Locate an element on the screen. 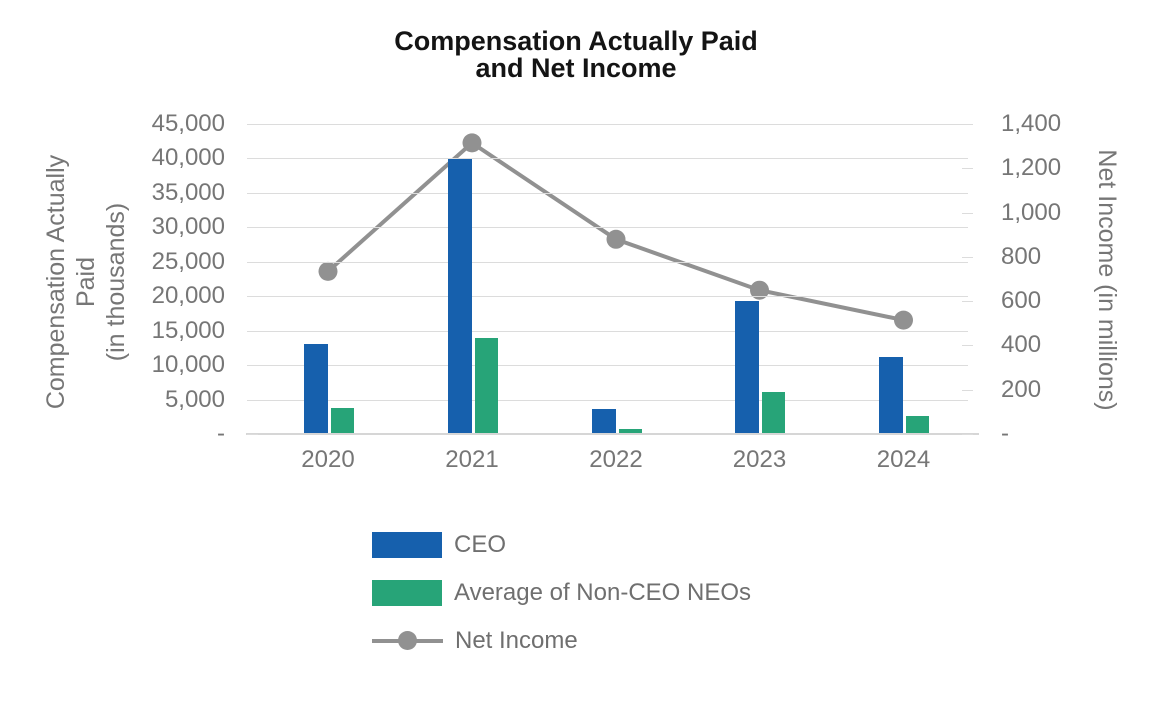  x-axis-label: 2023 is located at coordinates (759, 459).